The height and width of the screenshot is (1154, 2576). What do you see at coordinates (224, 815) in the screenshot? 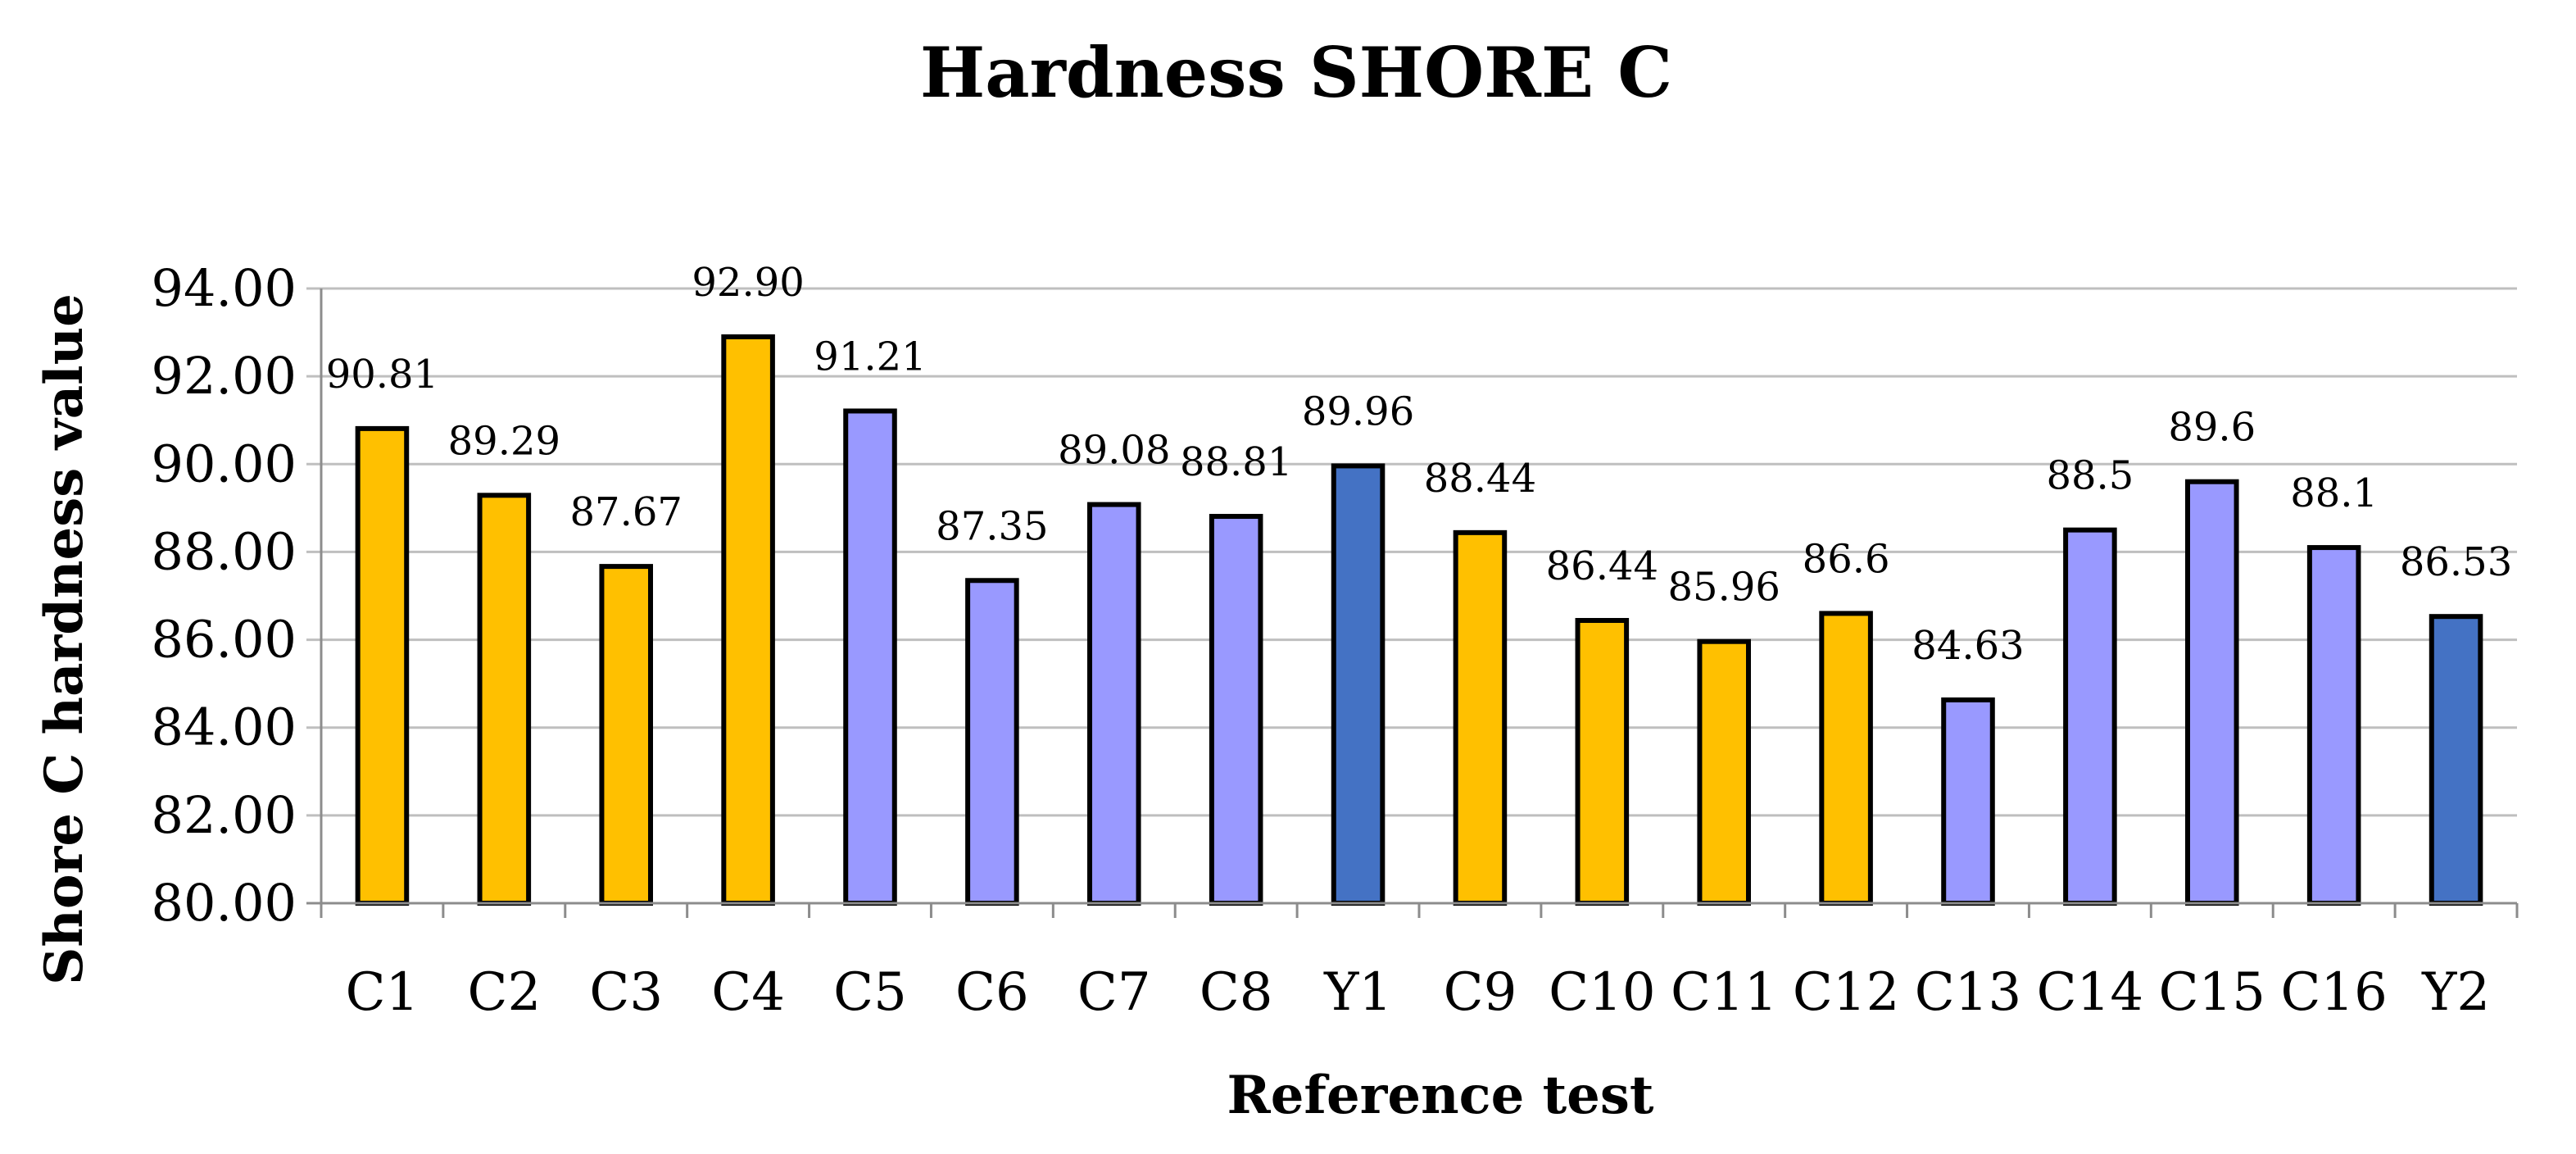
I see `y-tick-label: 82.00` at bounding box center [224, 815].